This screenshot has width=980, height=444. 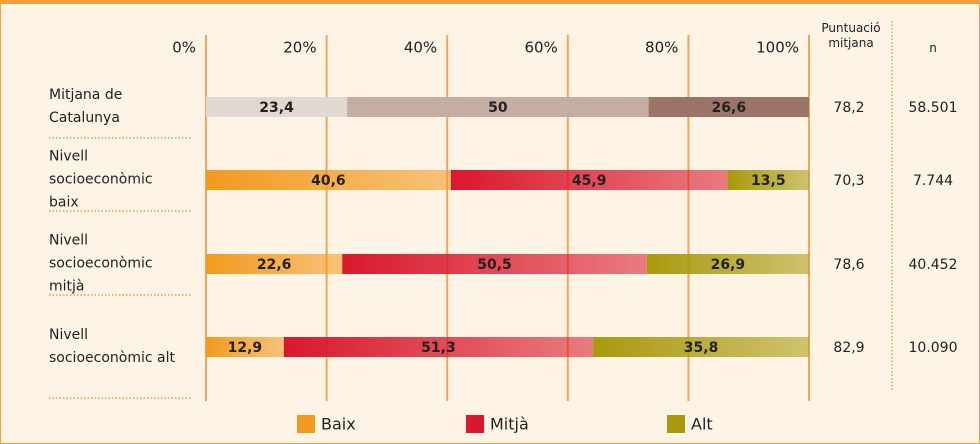 I want to click on category-label: Nivell socioeconòmic mitjà, so click(x=101, y=263).